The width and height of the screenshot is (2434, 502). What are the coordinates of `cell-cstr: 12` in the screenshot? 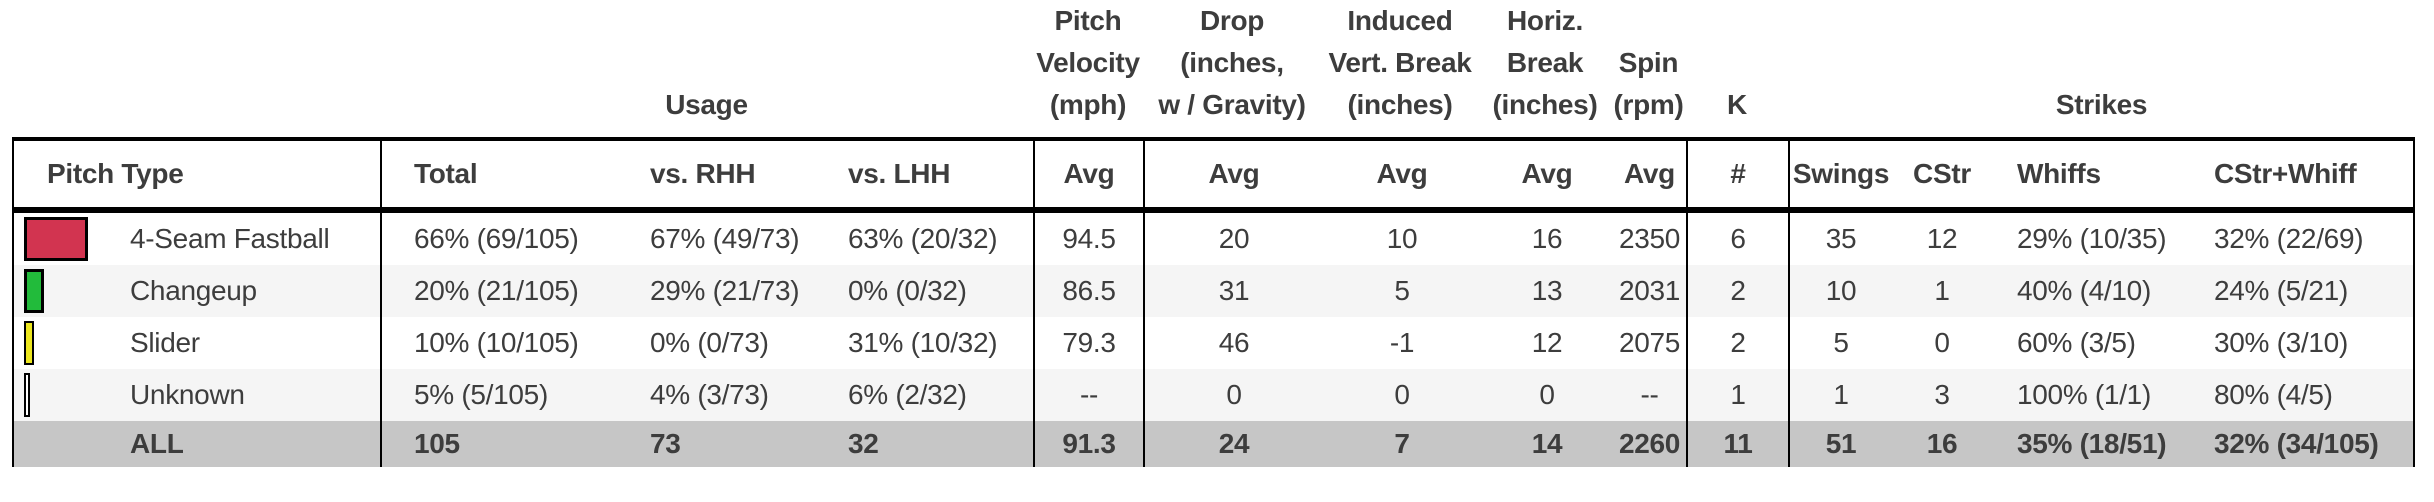 It's located at (1942, 238).